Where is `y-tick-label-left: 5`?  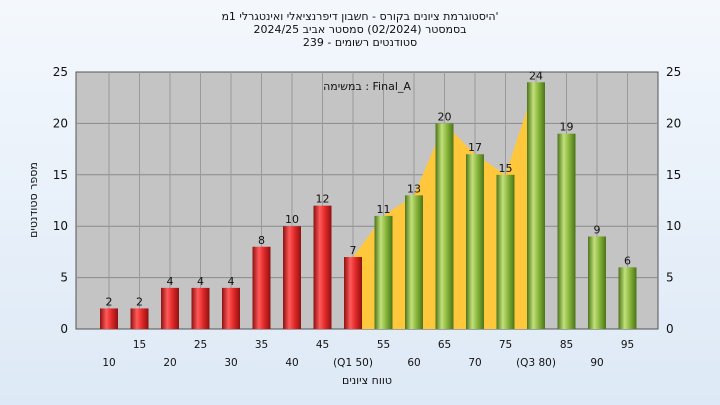
y-tick-label-left: 5 is located at coordinates (64, 278).